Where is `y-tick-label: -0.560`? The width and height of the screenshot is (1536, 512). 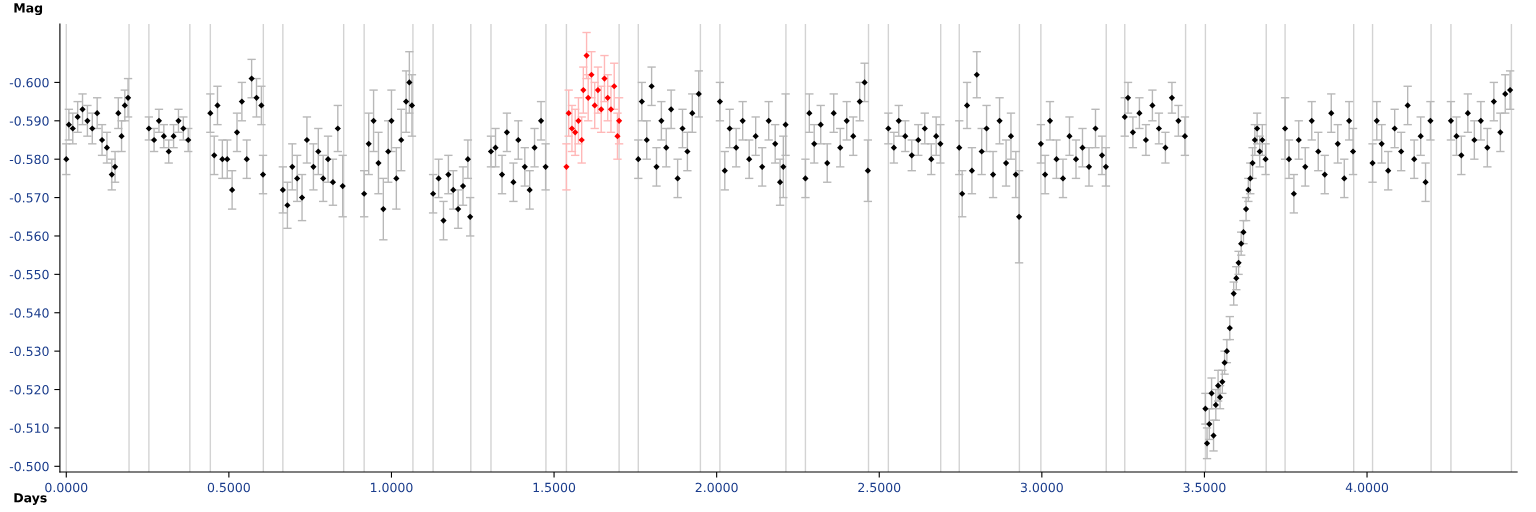
y-tick-label: -0.560 is located at coordinates (29, 236).